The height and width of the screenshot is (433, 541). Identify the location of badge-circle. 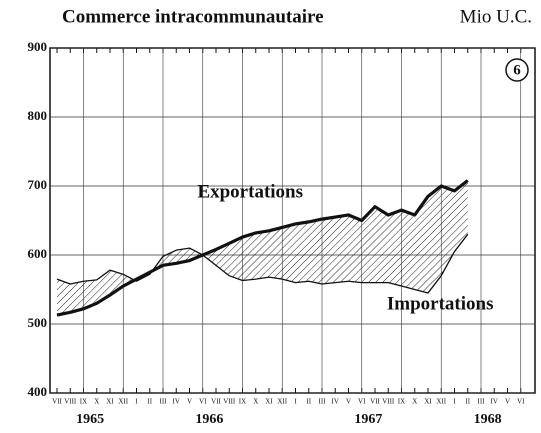
(517, 70).